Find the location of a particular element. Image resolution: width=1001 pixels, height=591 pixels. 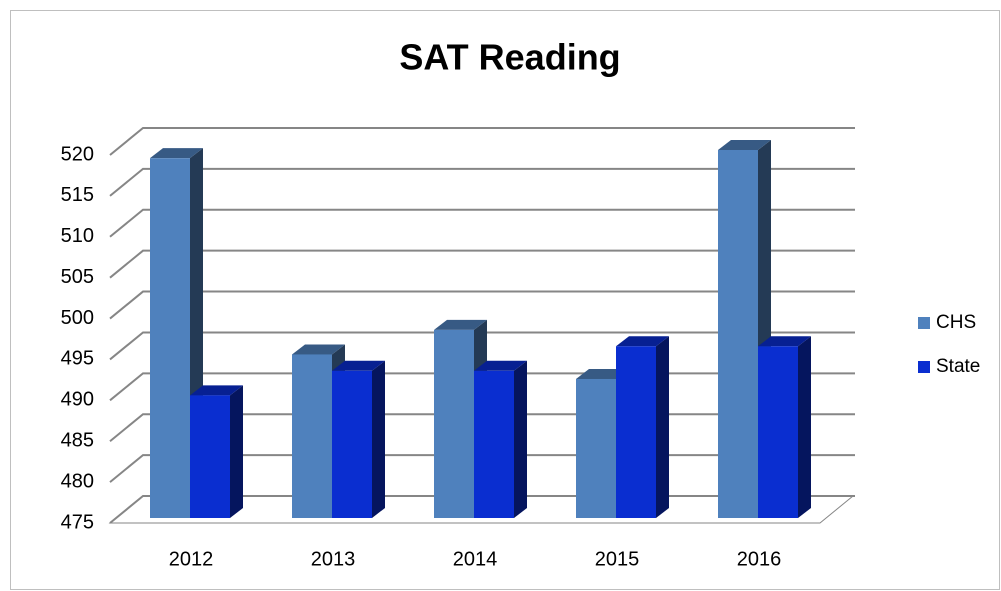

y-tick-label: 480 is located at coordinates (77, 481).